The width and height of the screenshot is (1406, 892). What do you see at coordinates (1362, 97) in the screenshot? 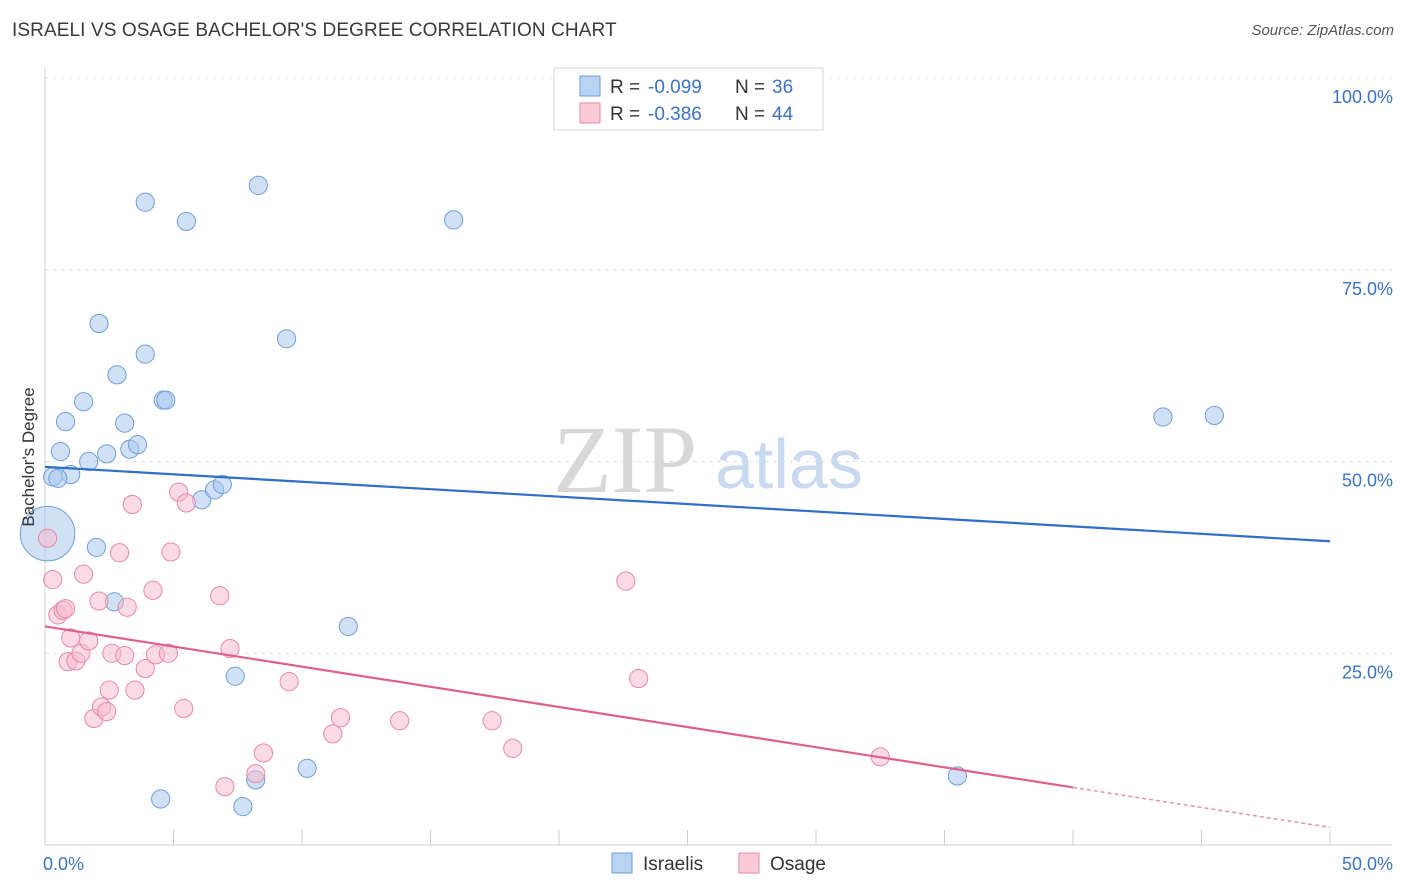
I see `y-tick-label-0: 100.0%` at bounding box center [1362, 97].